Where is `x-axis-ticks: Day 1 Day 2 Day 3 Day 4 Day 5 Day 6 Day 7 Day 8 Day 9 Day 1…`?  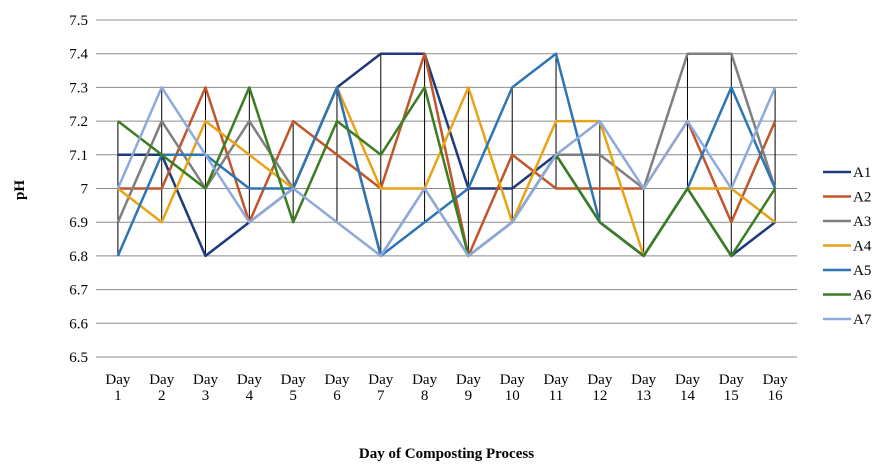 x-axis-ticks: Day 1 Day 2 Day 3 Day 4 Day 5 Day 6 Day 7 Day 8 Day 9 Day 1… is located at coordinates (446, 388).